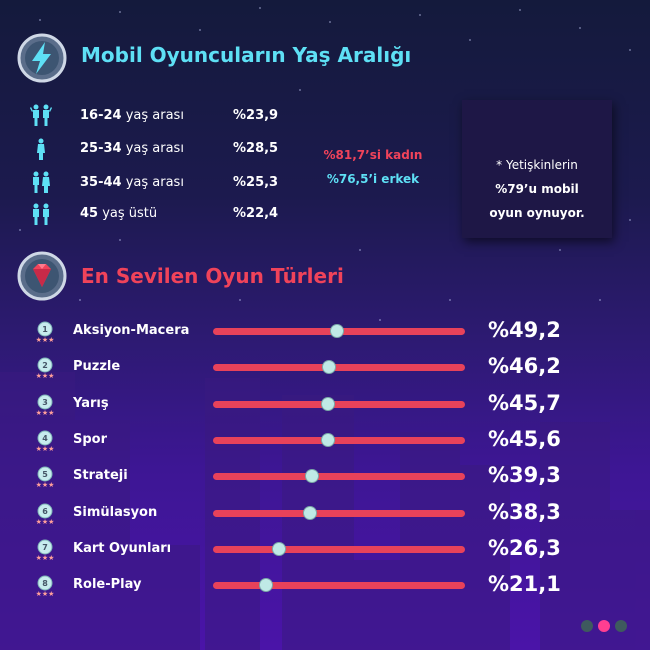 The height and width of the screenshot is (650, 650). I want to click on genre-label: Aksiyon-Macera, so click(131, 330).